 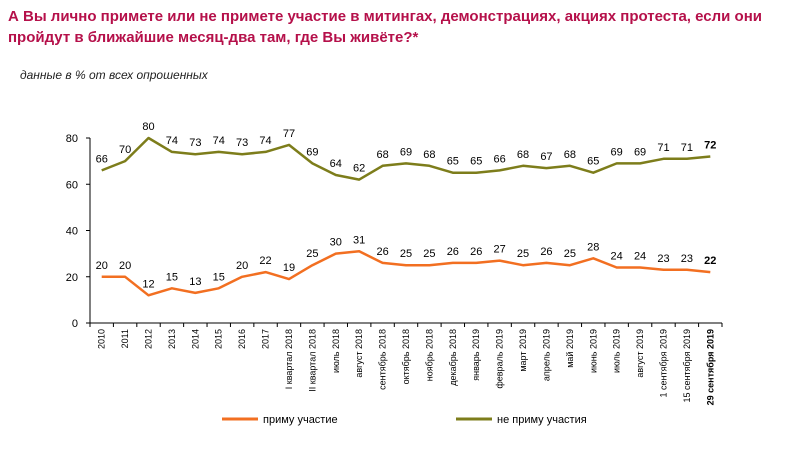 What do you see at coordinates (219, 339) in the screenshot?
I see `x-tick-label: 2015` at bounding box center [219, 339].